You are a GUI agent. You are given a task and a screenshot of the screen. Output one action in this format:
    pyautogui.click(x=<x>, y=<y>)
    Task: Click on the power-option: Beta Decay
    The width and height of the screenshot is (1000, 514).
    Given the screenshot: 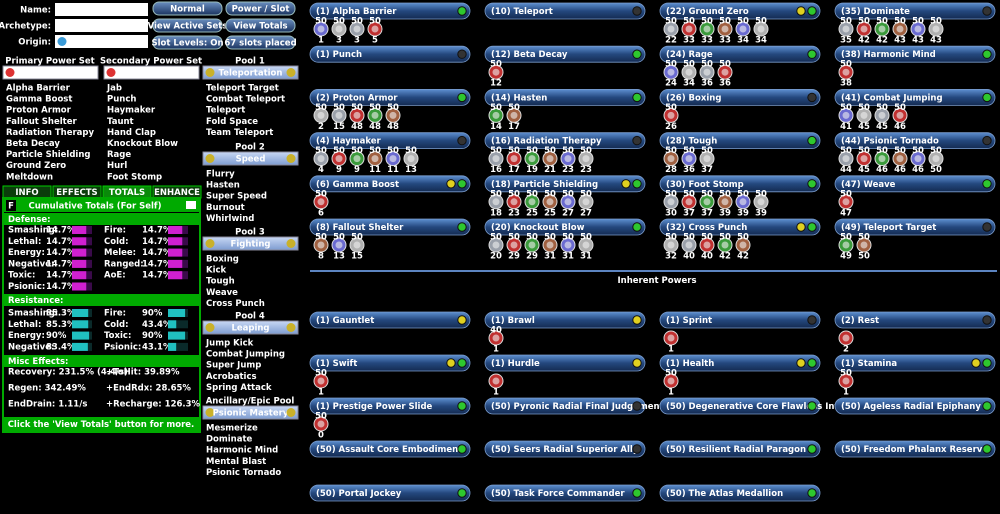 What is the action you would take?
    pyautogui.click(x=33, y=144)
    